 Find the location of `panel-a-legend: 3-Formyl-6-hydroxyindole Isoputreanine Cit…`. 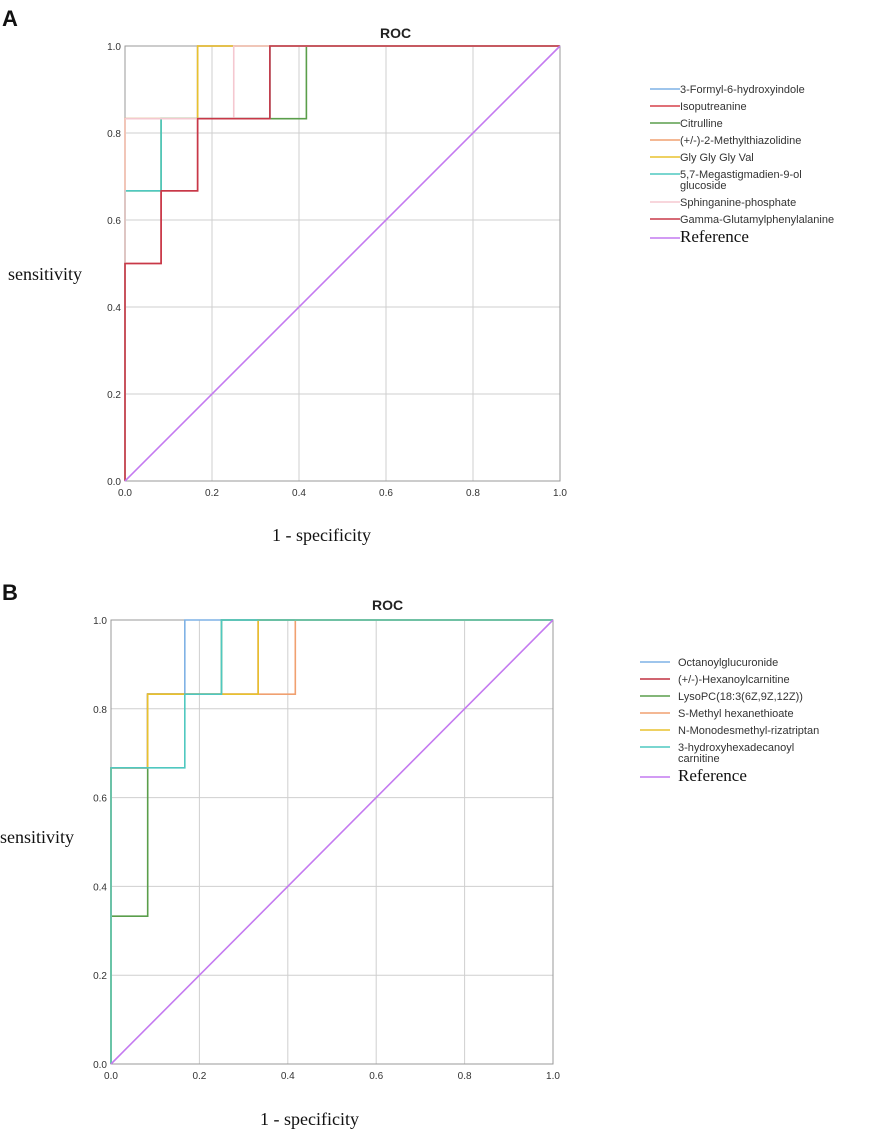

panel-a-legend: 3-Formyl-6-hydroxyindole Isoputreanine Cit… is located at coordinates (742, 165).